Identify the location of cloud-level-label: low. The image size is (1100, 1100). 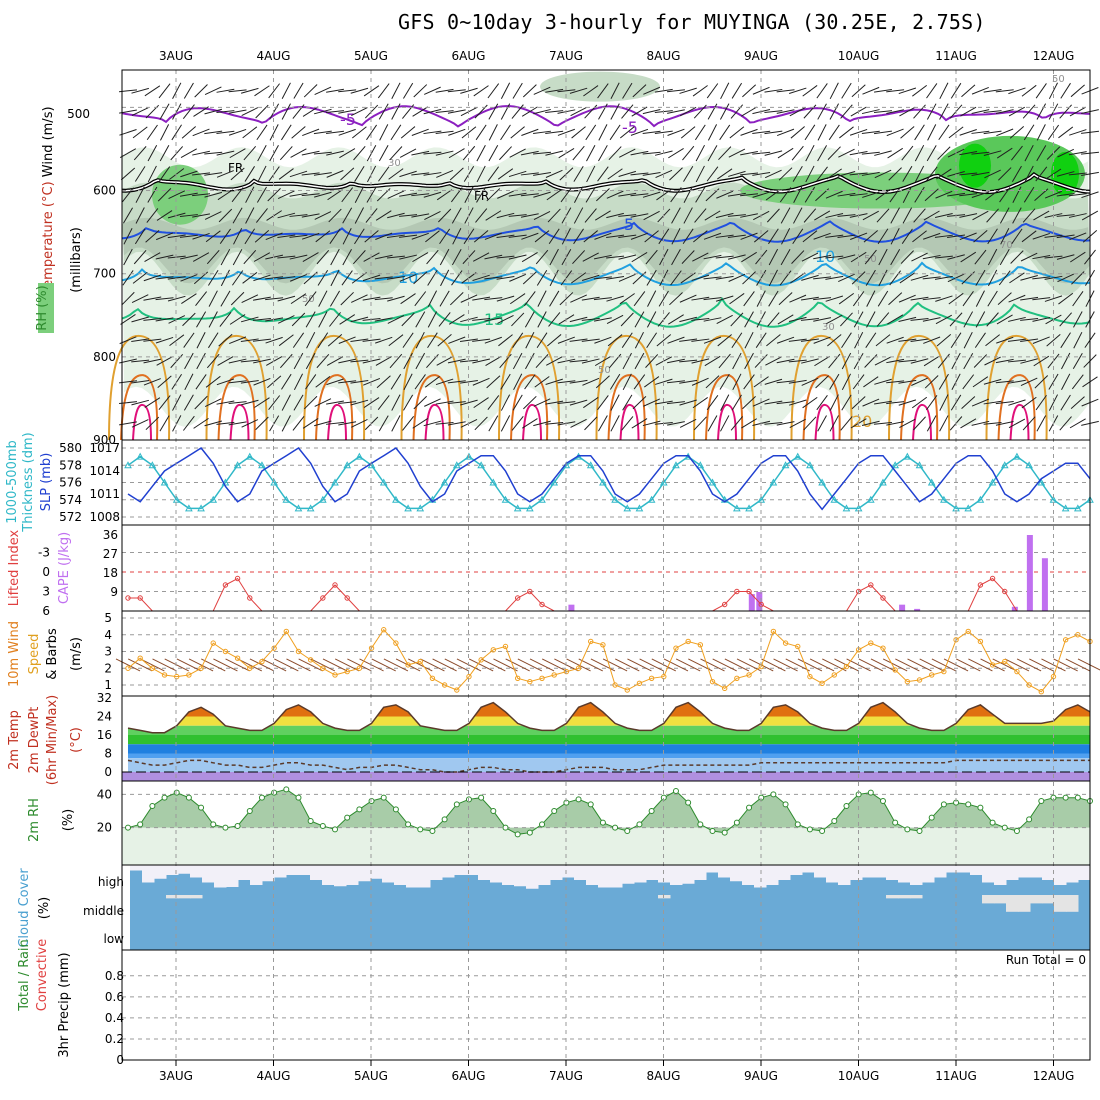
(114, 939).